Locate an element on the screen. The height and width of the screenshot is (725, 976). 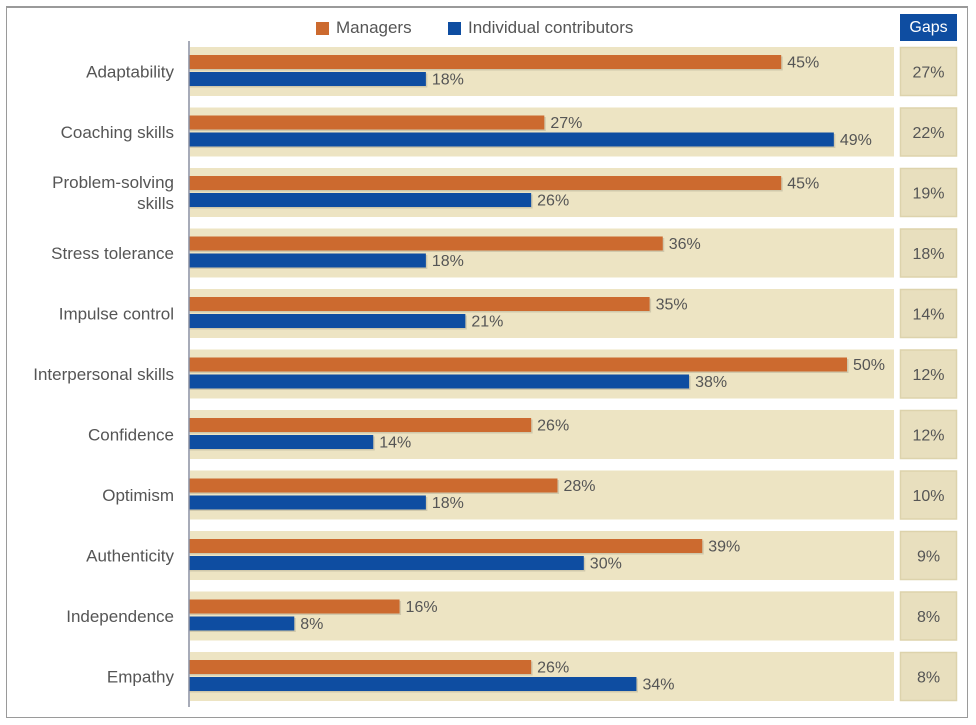
category-label: Coaching skills is located at coordinates (117, 132).